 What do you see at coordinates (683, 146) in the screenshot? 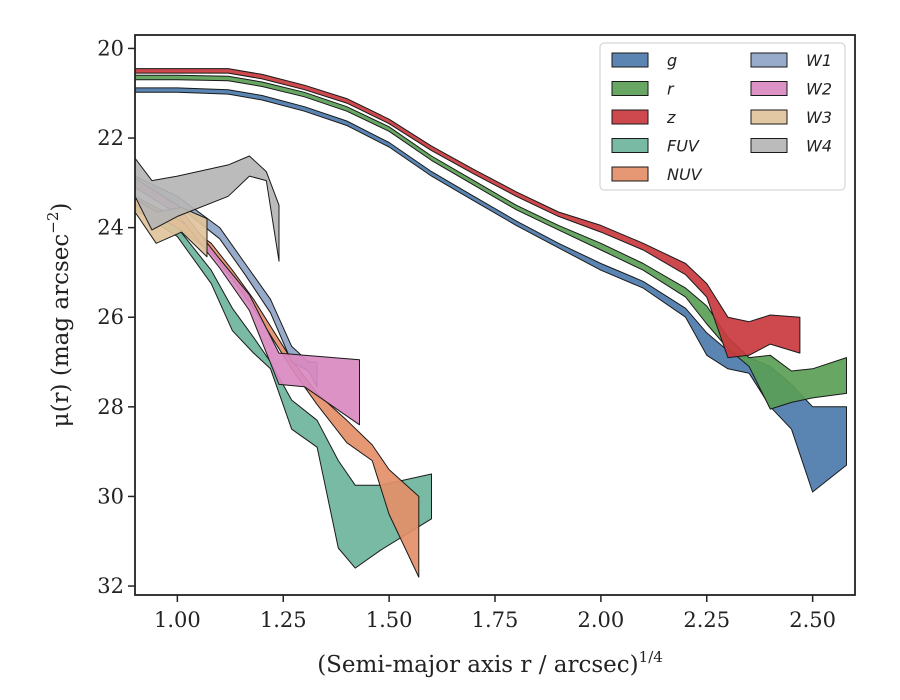
I see `legend-label-fuv: FUV` at bounding box center [683, 146].